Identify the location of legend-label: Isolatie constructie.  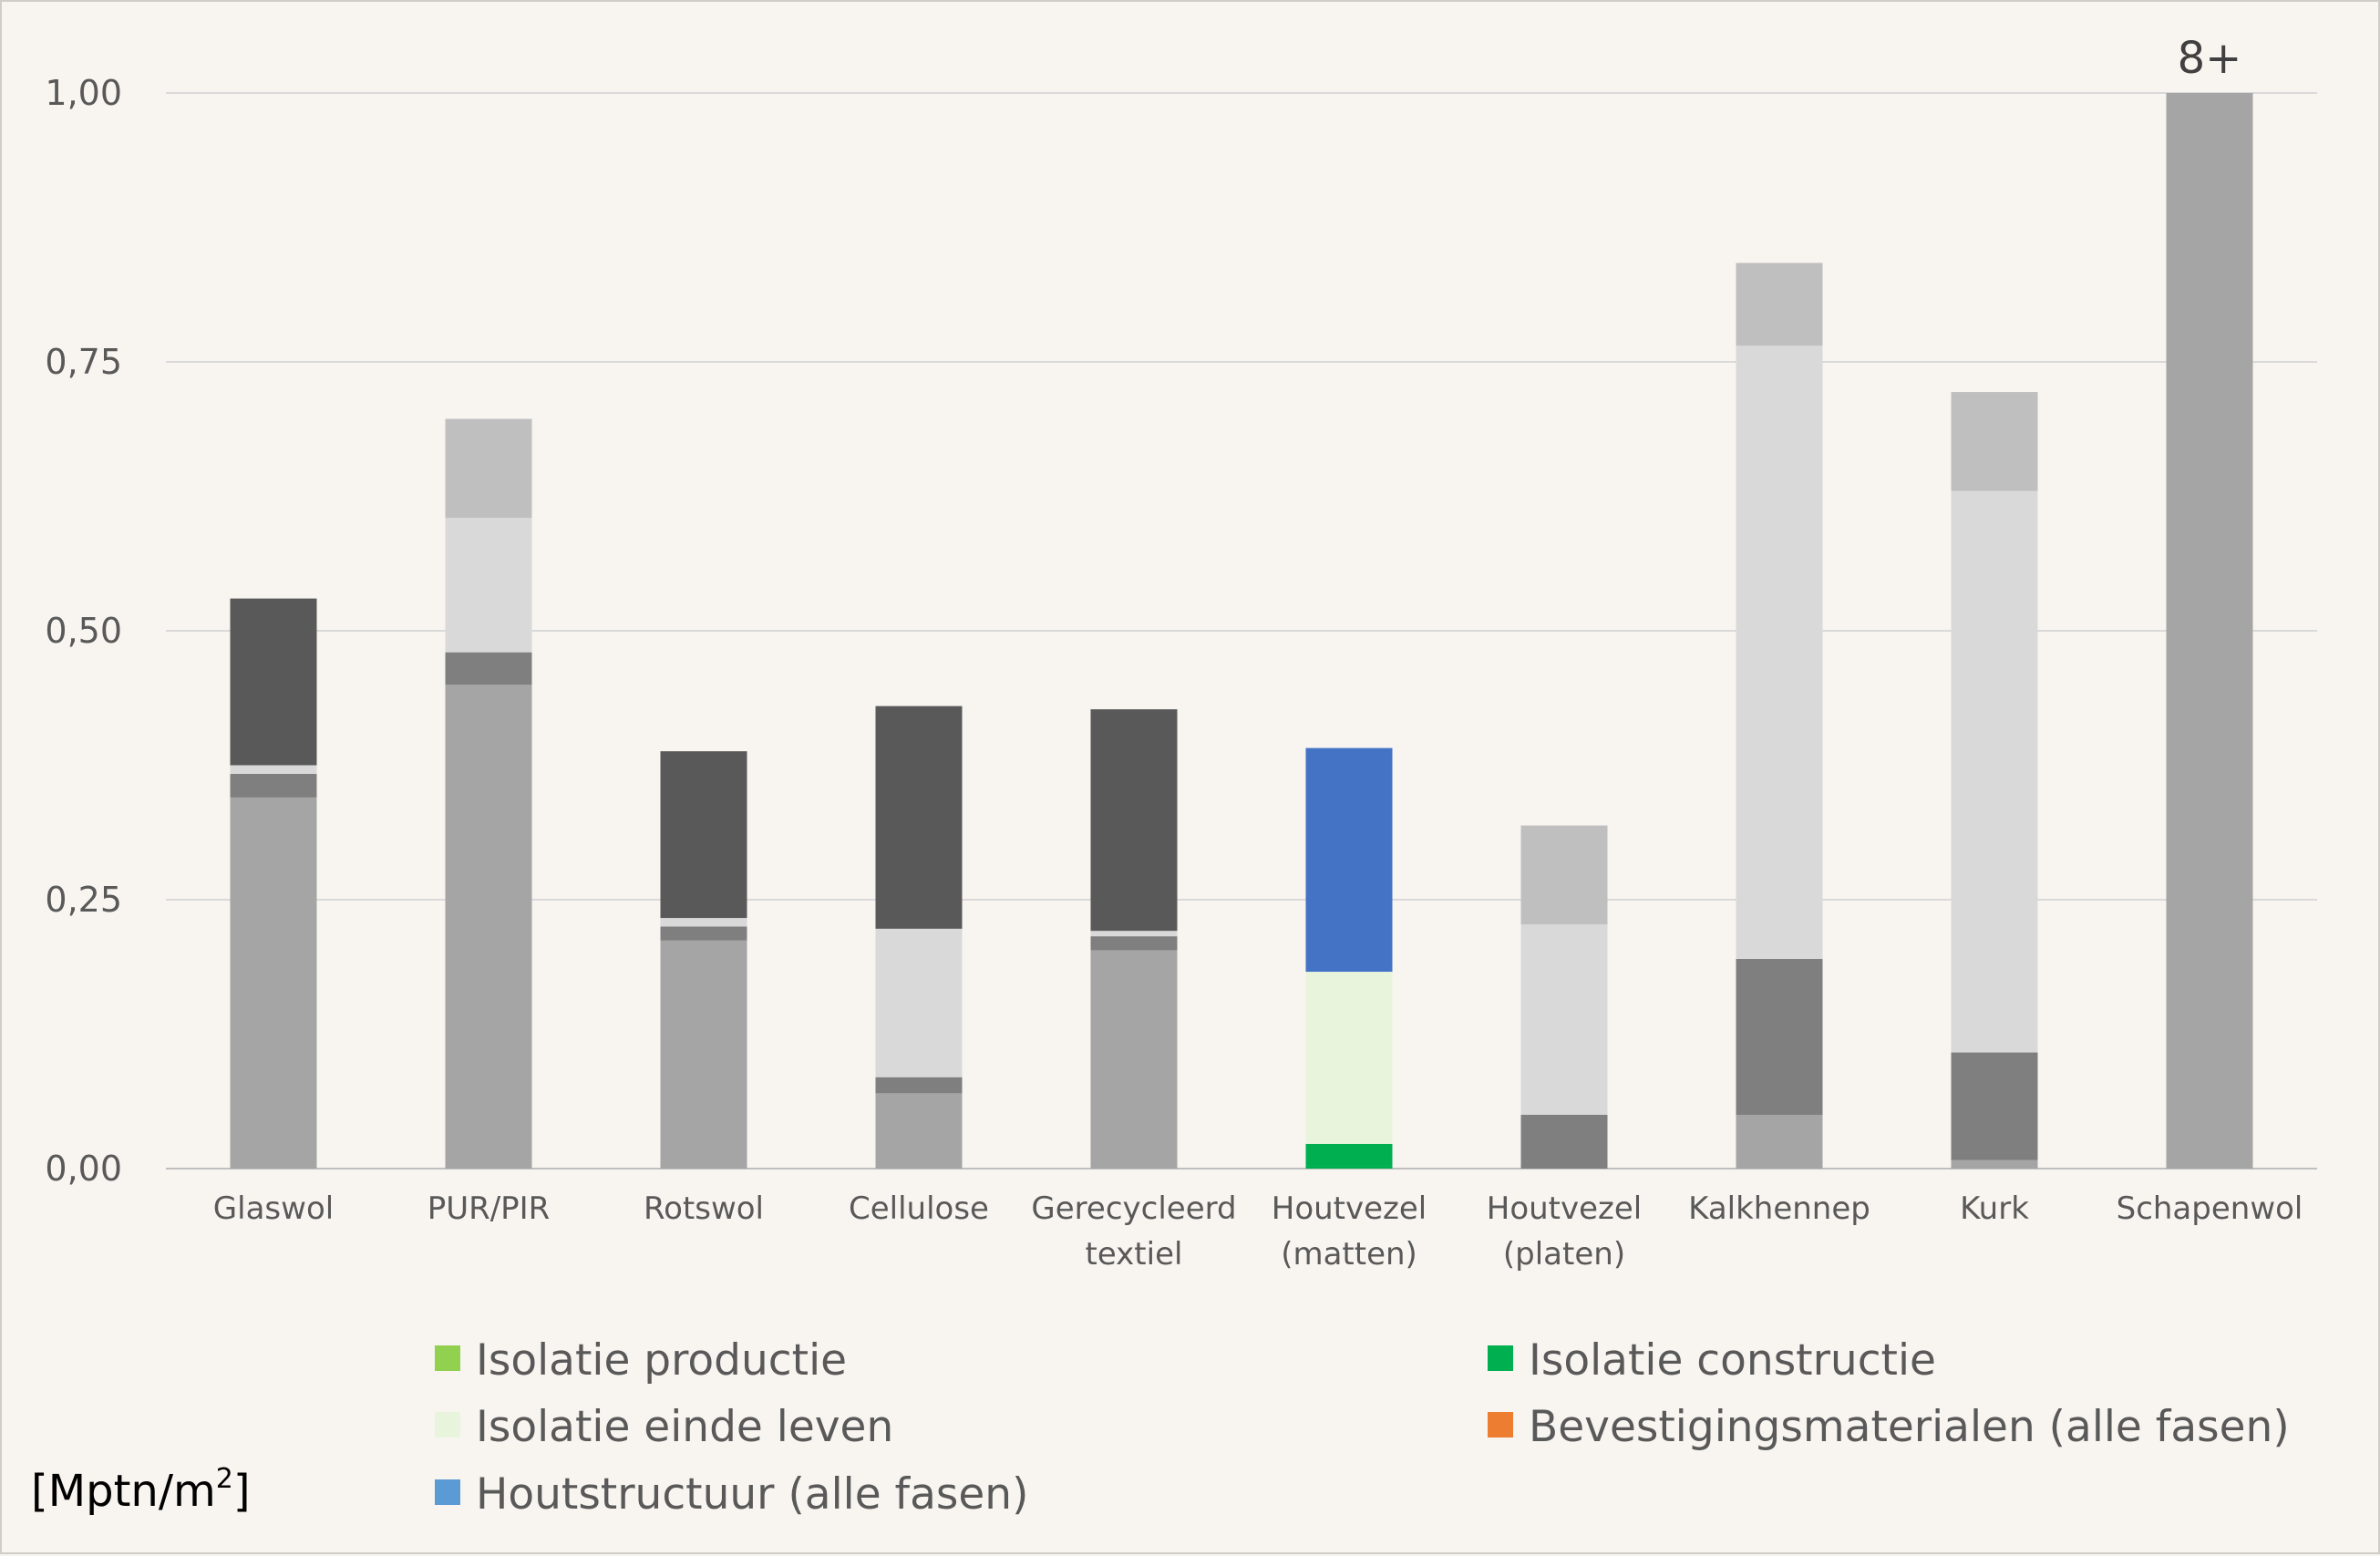
(1733, 1360).